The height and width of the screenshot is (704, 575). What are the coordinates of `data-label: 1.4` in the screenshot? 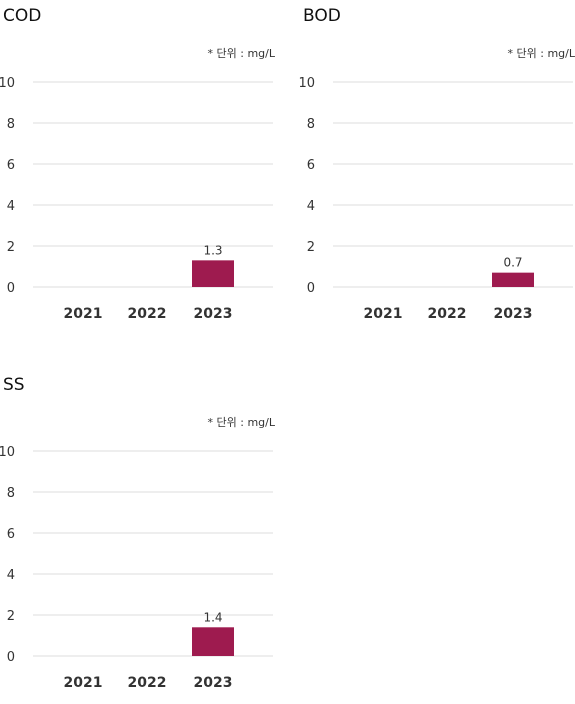 It's located at (212, 617).